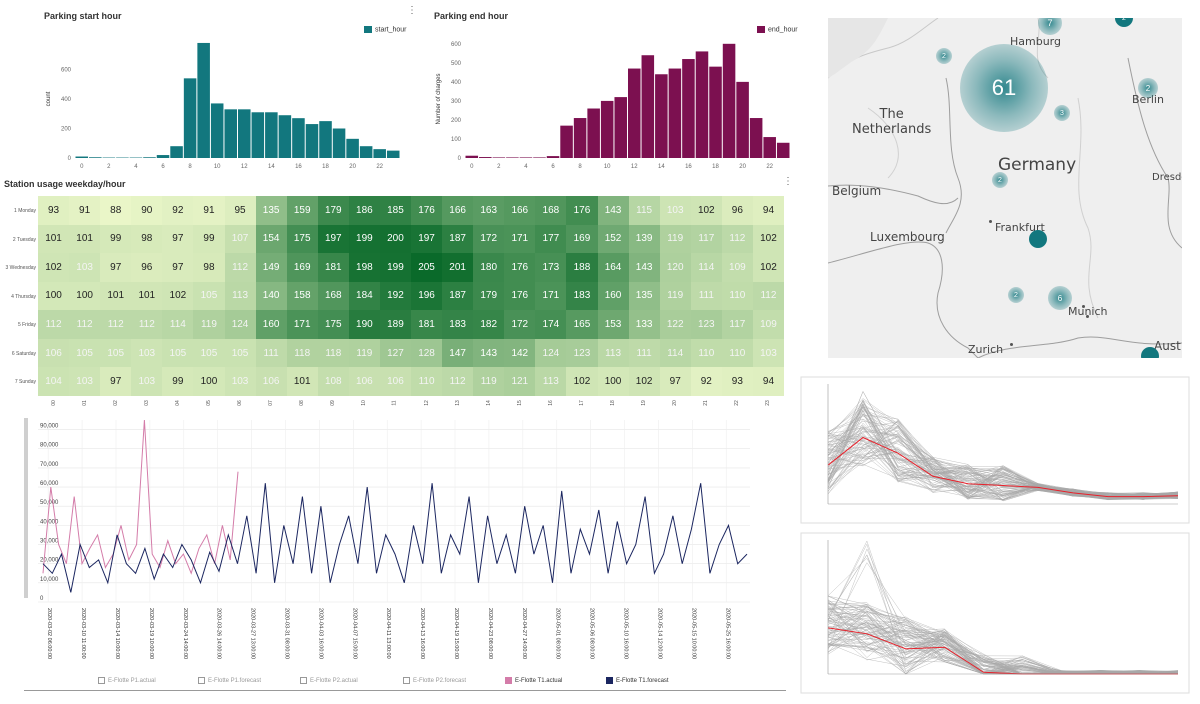  I want to click on map-cluster-bubble: 6, so click(1060, 298).